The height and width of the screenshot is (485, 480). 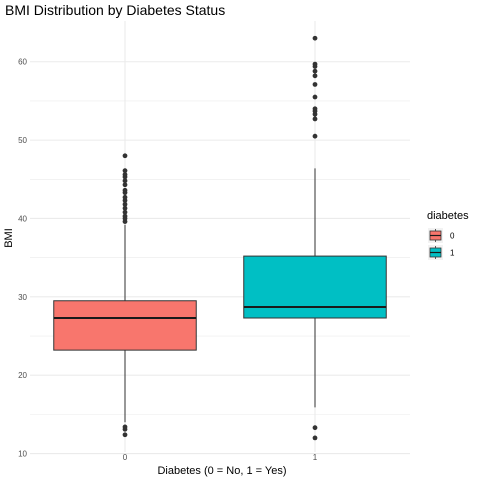 What do you see at coordinates (221, 471) in the screenshot?
I see `x-axis-title: Diabetes (0 = No, 1 = Yes)` at bounding box center [221, 471].